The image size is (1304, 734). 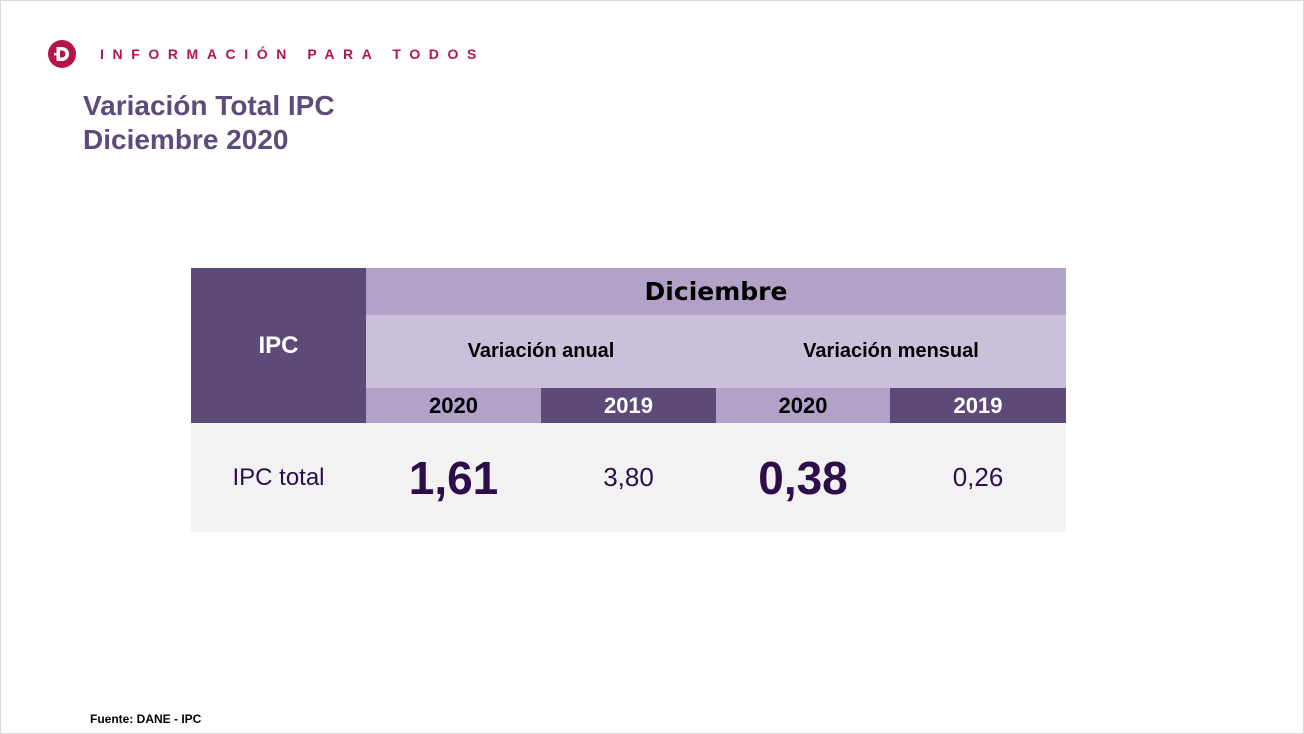 What do you see at coordinates (978, 477) in the screenshot?
I see `value-mensual-2019: 0,26` at bounding box center [978, 477].